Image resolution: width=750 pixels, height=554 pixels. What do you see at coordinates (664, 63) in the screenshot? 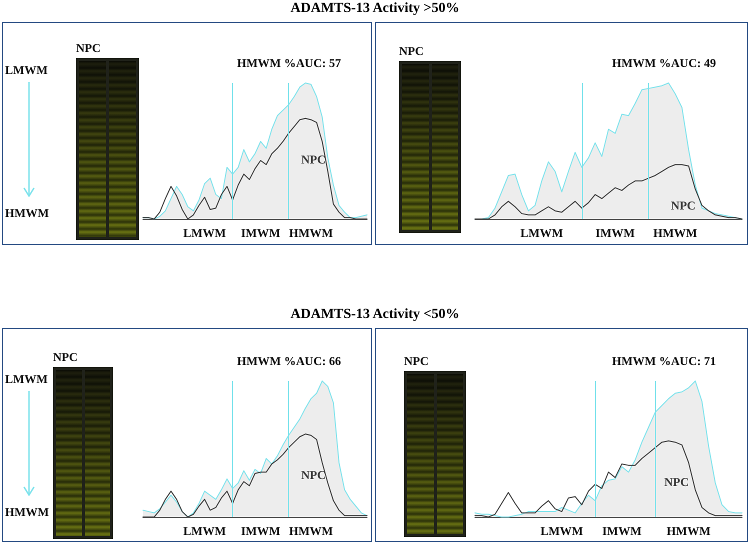
I see `text: HMWM %AUC: 49` at bounding box center [664, 63].